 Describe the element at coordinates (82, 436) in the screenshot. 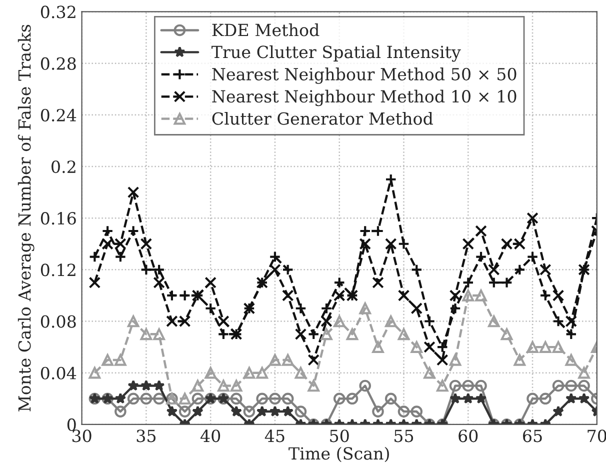

I see `x-tick-label: 30` at that location.